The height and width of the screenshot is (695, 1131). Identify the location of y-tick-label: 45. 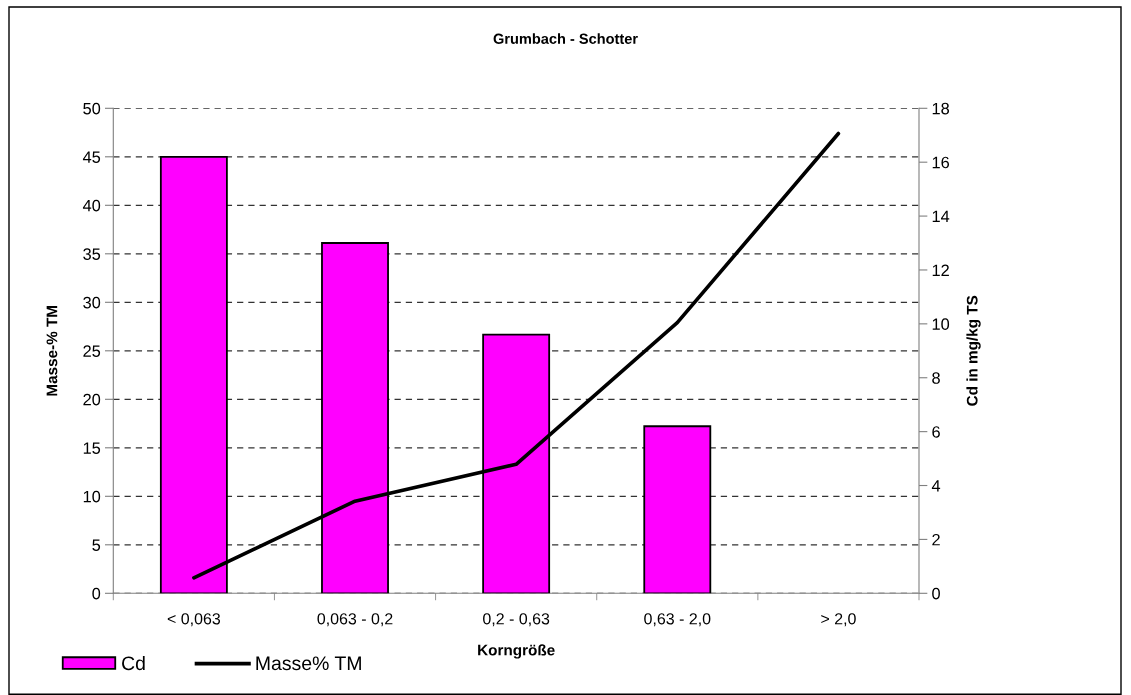
(91, 157).